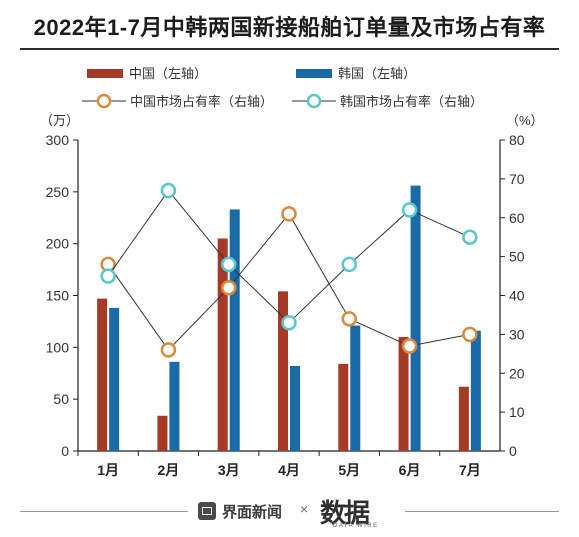  What do you see at coordinates (58, 192) in the screenshot?
I see `left-axis-tick-label: 250` at bounding box center [58, 192].